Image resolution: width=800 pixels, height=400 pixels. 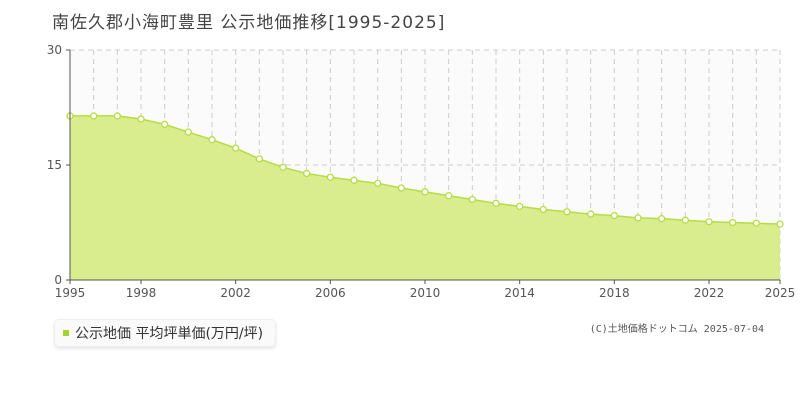 What do you see at coordinates (425, 293) in the screenshot?
I see `x-tick-label: 2010` at bounding box center [425, 293].